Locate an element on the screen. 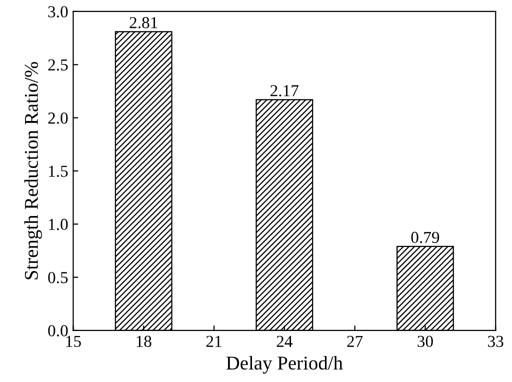 This screenshot has height=382, width=512. y-tick-label: 2.0 is located at coordinates (58, 118).